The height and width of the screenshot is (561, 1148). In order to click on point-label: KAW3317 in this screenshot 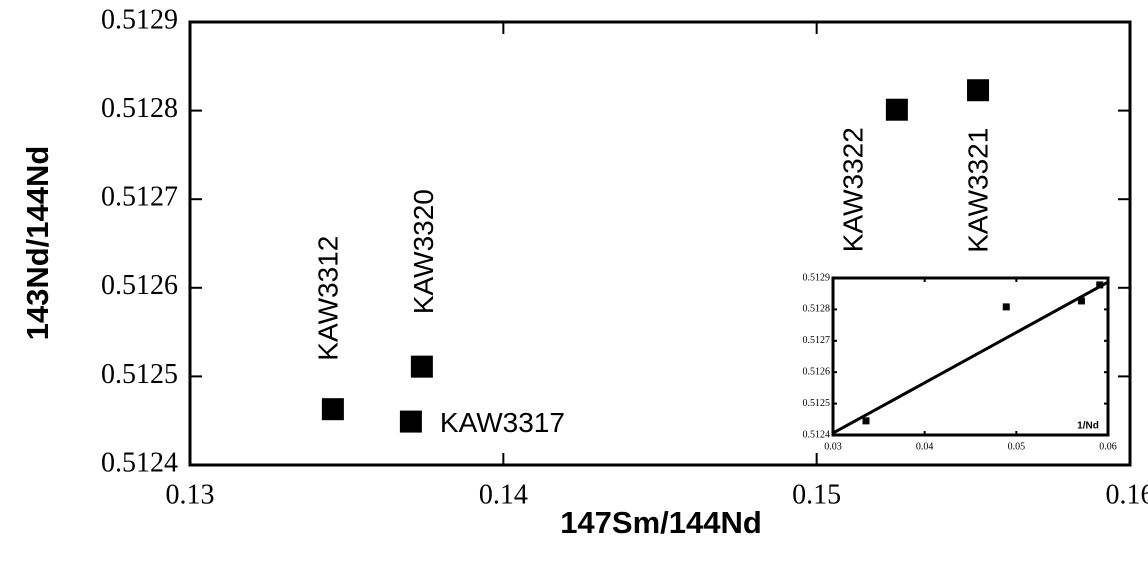, I will do `click(502, 422)`.